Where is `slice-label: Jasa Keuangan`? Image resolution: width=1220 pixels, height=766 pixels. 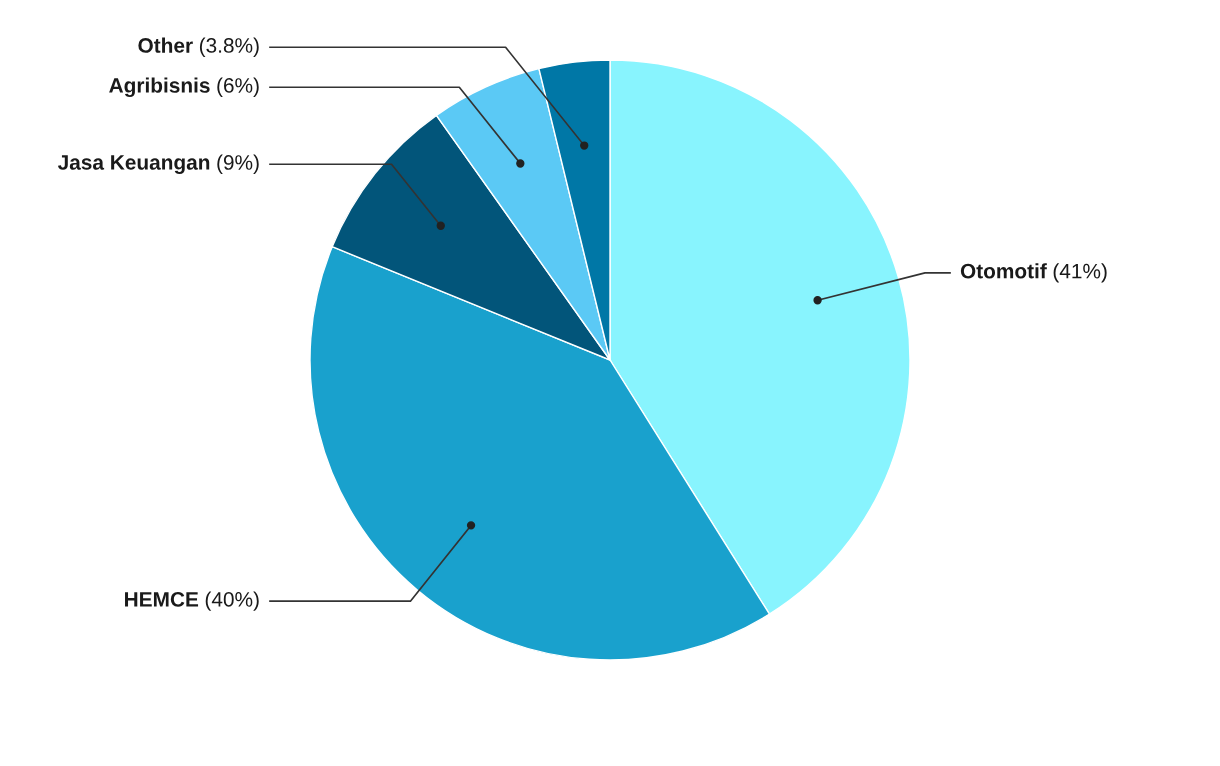 slice-label: Jasa Keuangan is located at coordinates (133, 164).